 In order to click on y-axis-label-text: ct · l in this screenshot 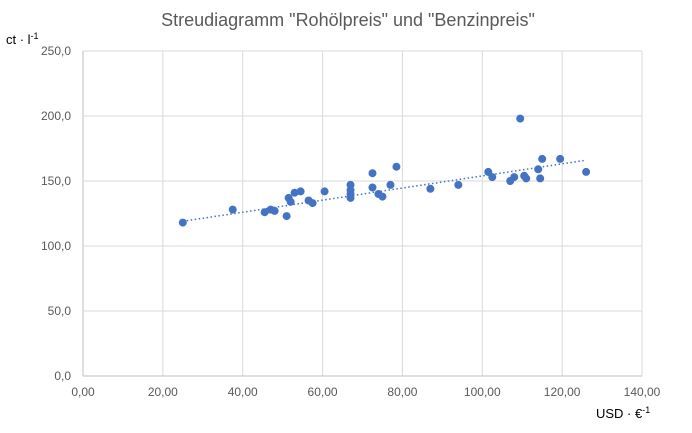, I will do `click(18, 39)`.